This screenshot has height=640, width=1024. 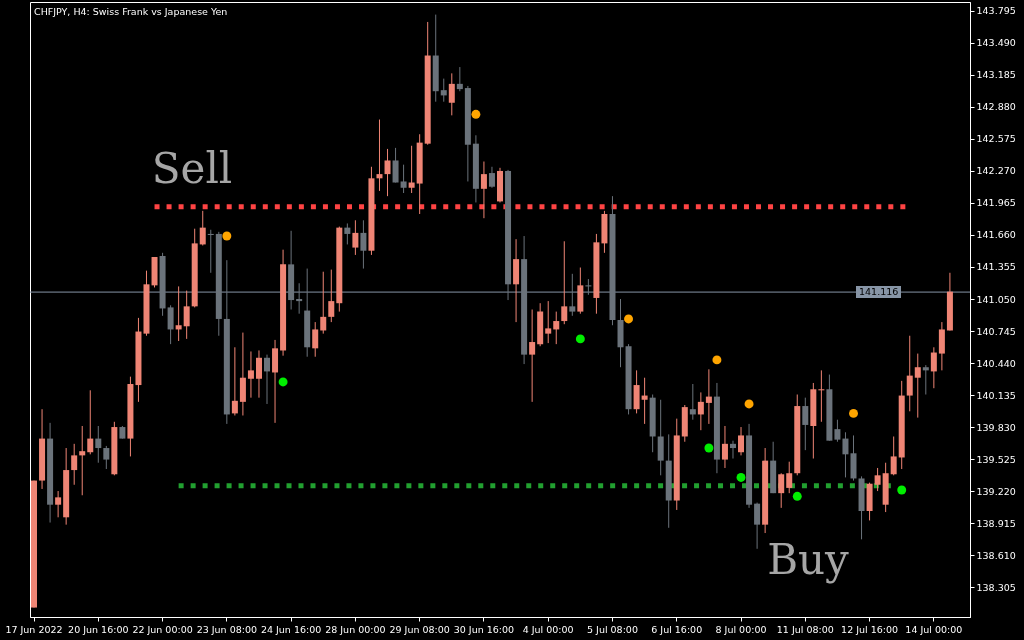 I want to click on x-tick-label: 4 Jul 00:00, so click(x=548, y=629).